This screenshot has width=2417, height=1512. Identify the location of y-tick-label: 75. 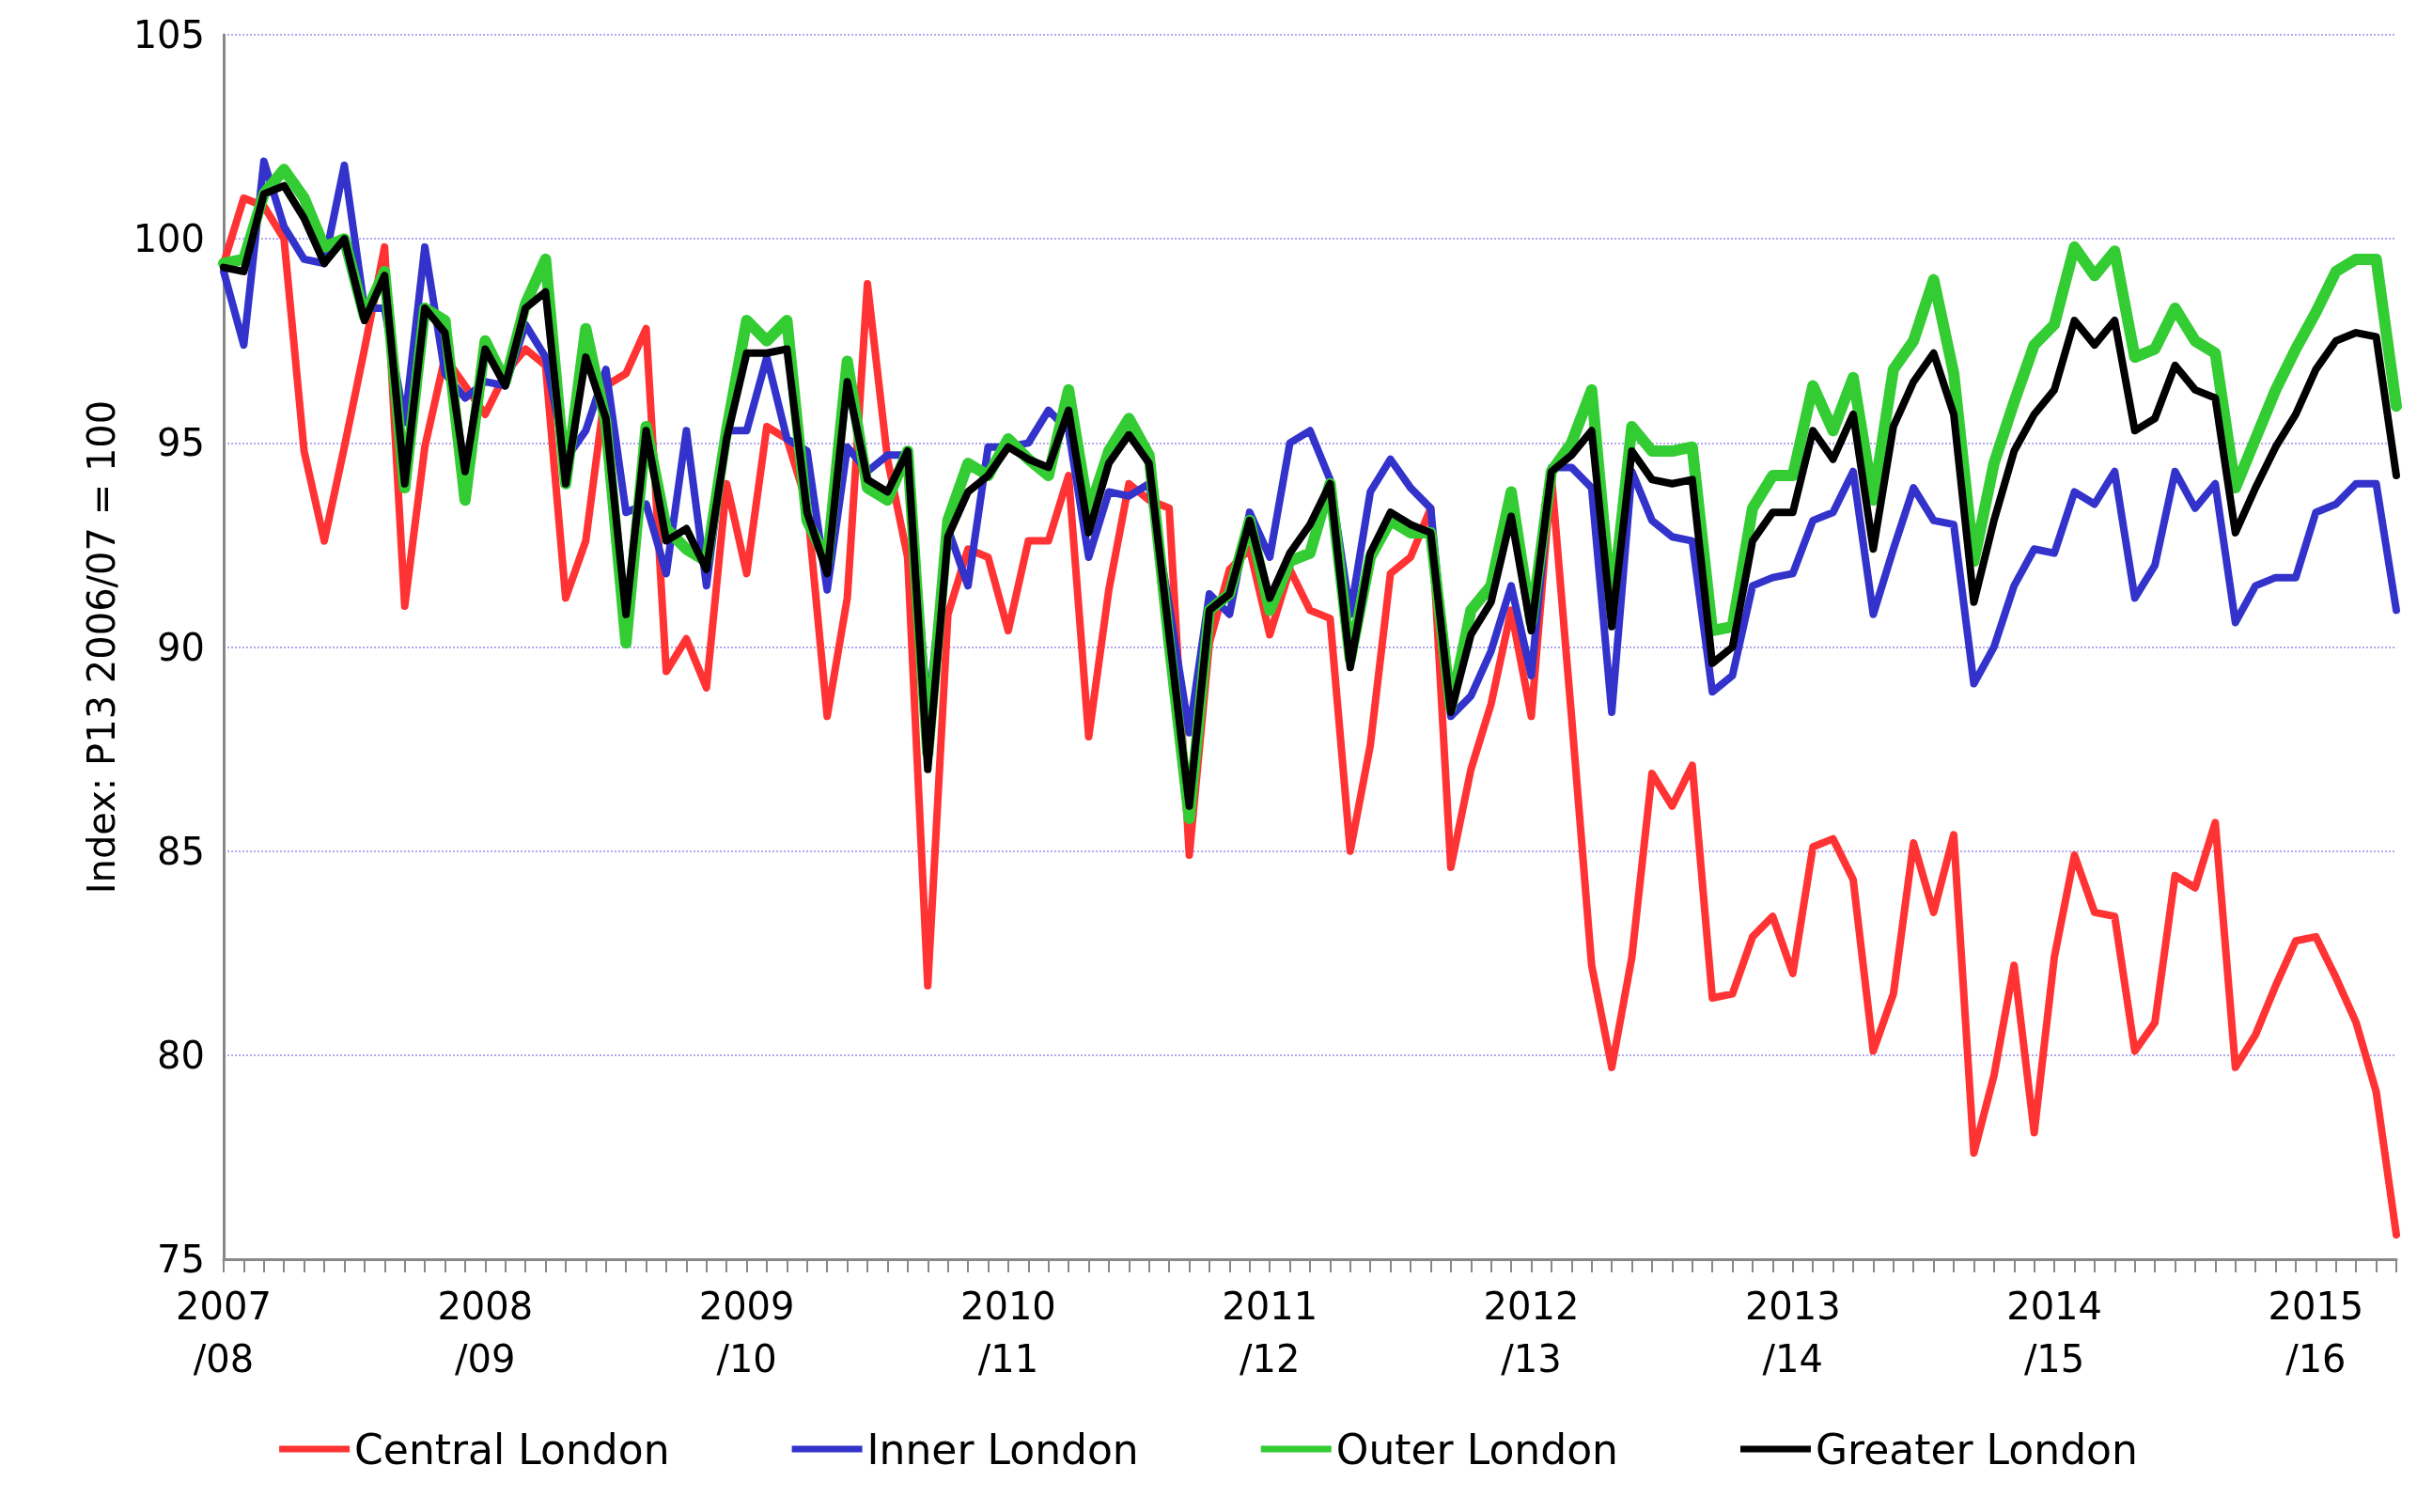
(181, 1259).